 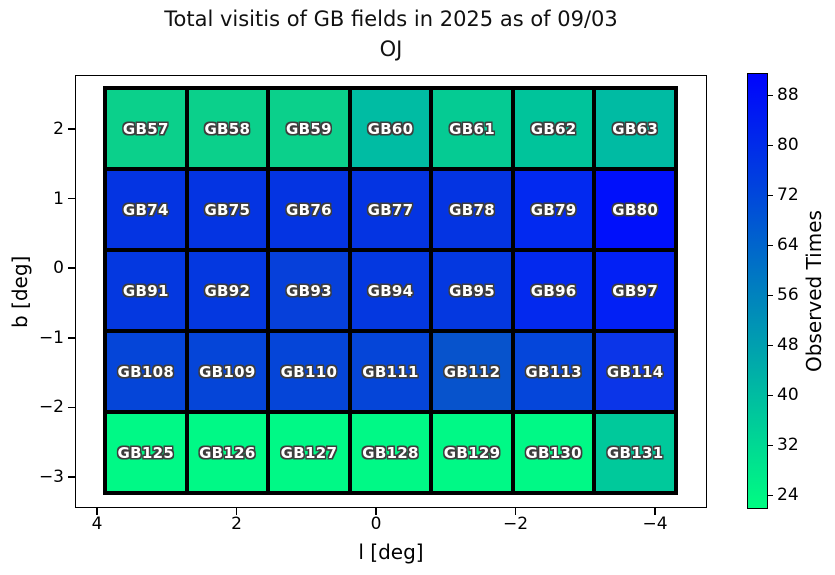 What do you see at coordinates (788, 245) in the screenshot?
I see `colorbar-tick-label: 64` at bounding box center [788, 245].